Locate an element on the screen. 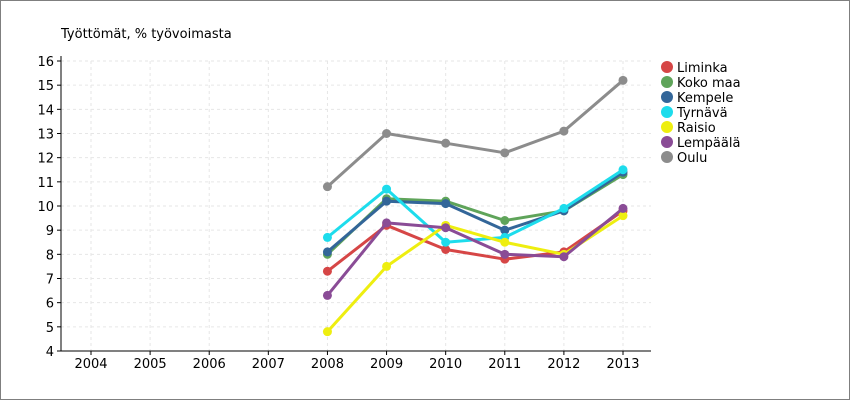 The height and width of the screenshot is (401, 850). legend-item: Kempele is located at coordinates (697, 98).